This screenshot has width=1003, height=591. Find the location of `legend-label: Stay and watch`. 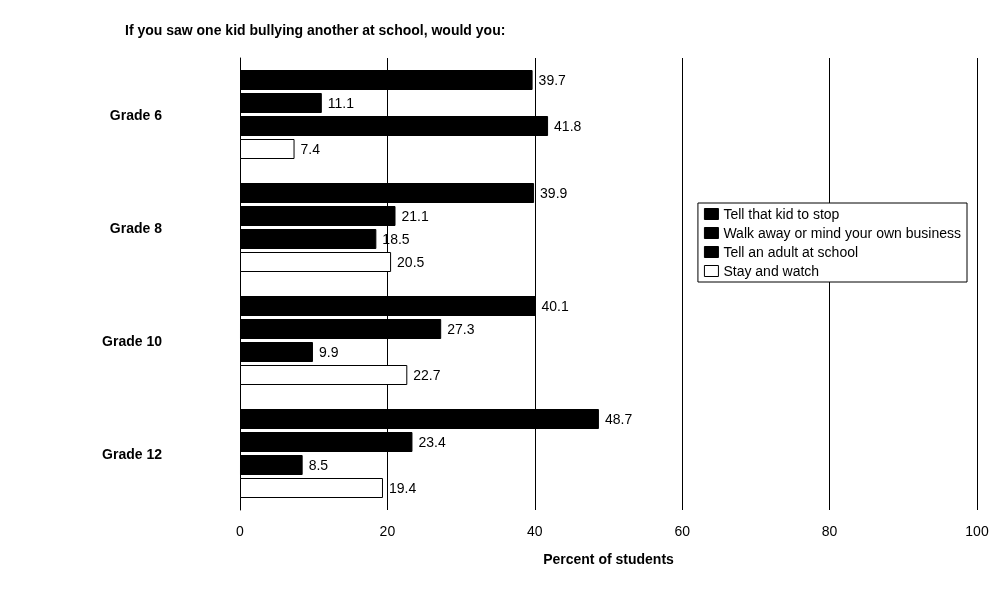

legend-label: Stay and watch is located at coordinates (771, 271).